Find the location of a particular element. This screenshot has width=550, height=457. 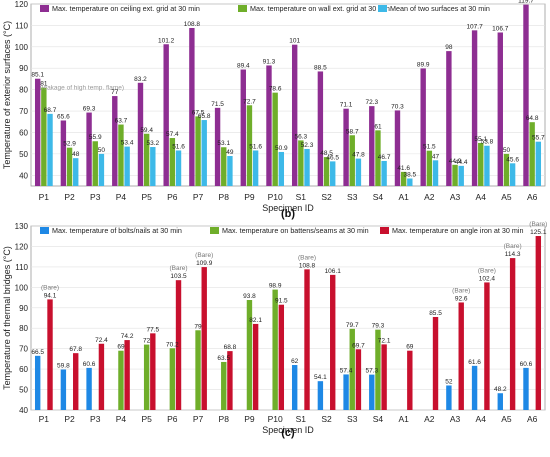

panelb-y-tick-label: 60 is located at coordinates (23, 132).